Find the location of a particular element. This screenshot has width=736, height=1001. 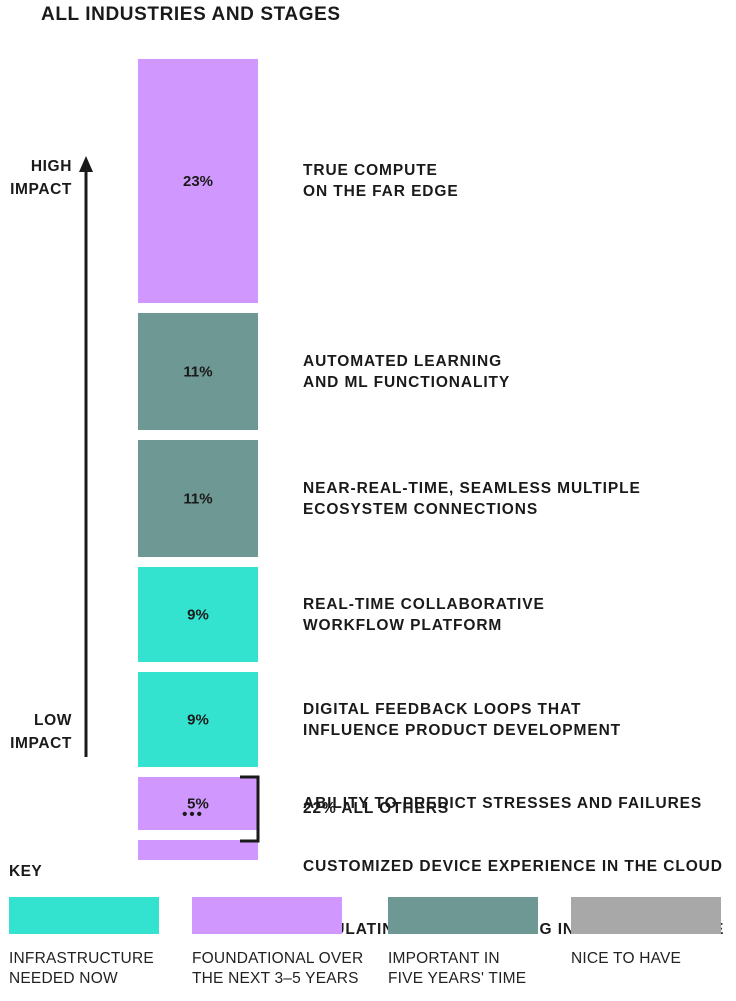

others-label: 22% ALL OTHERS is located at coordinates (376, 808).